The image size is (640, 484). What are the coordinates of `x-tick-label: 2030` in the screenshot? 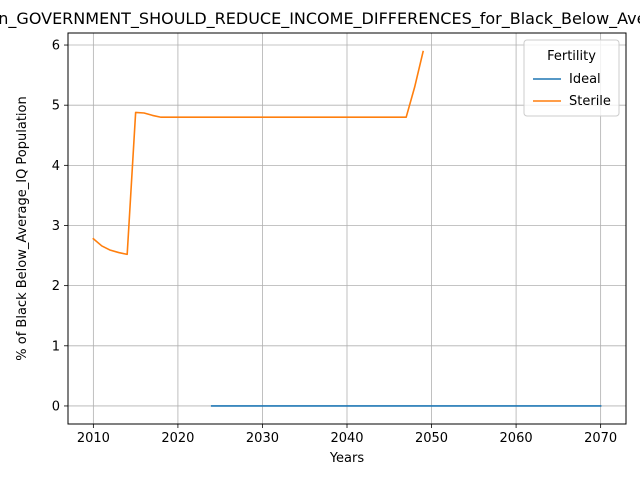 It's located at (262, 438).